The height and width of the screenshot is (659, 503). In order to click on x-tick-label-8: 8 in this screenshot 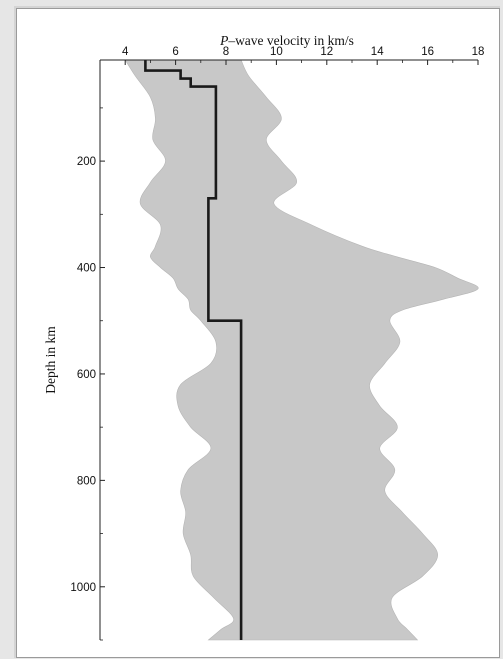, I will do `click(226, 52)`.